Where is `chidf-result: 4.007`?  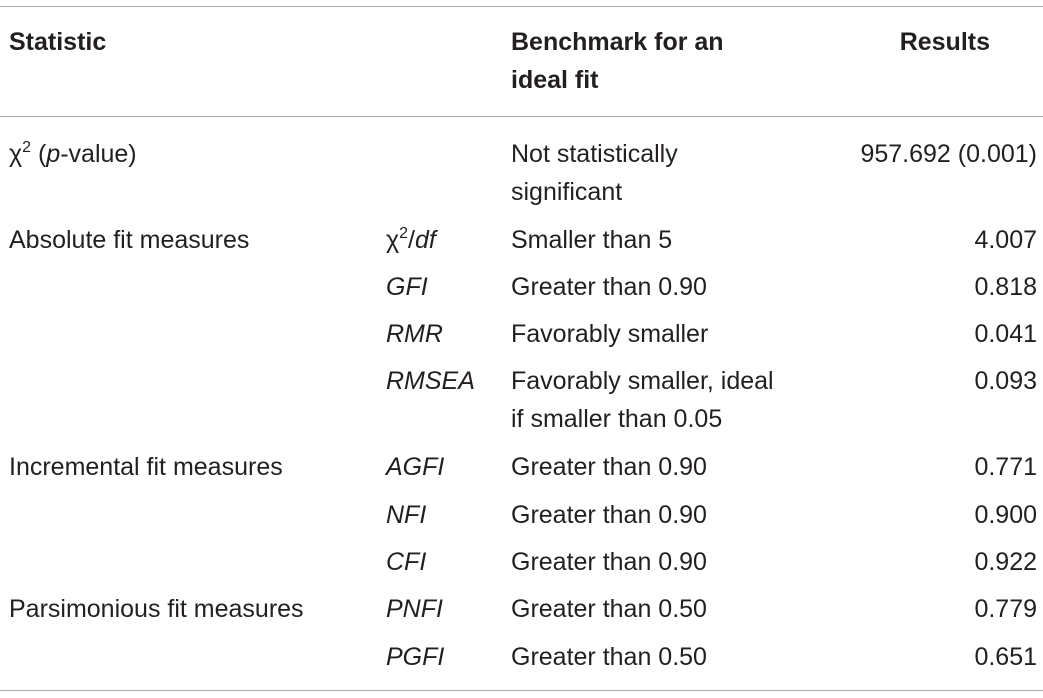 chidf-result: 4.007 is located at coordinates (1005, 240).